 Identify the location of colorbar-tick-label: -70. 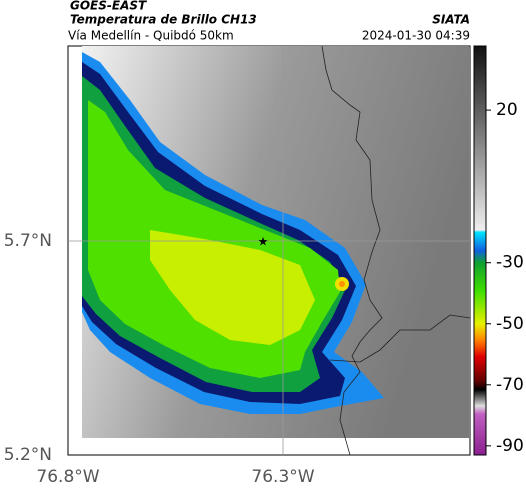
(510, 385).